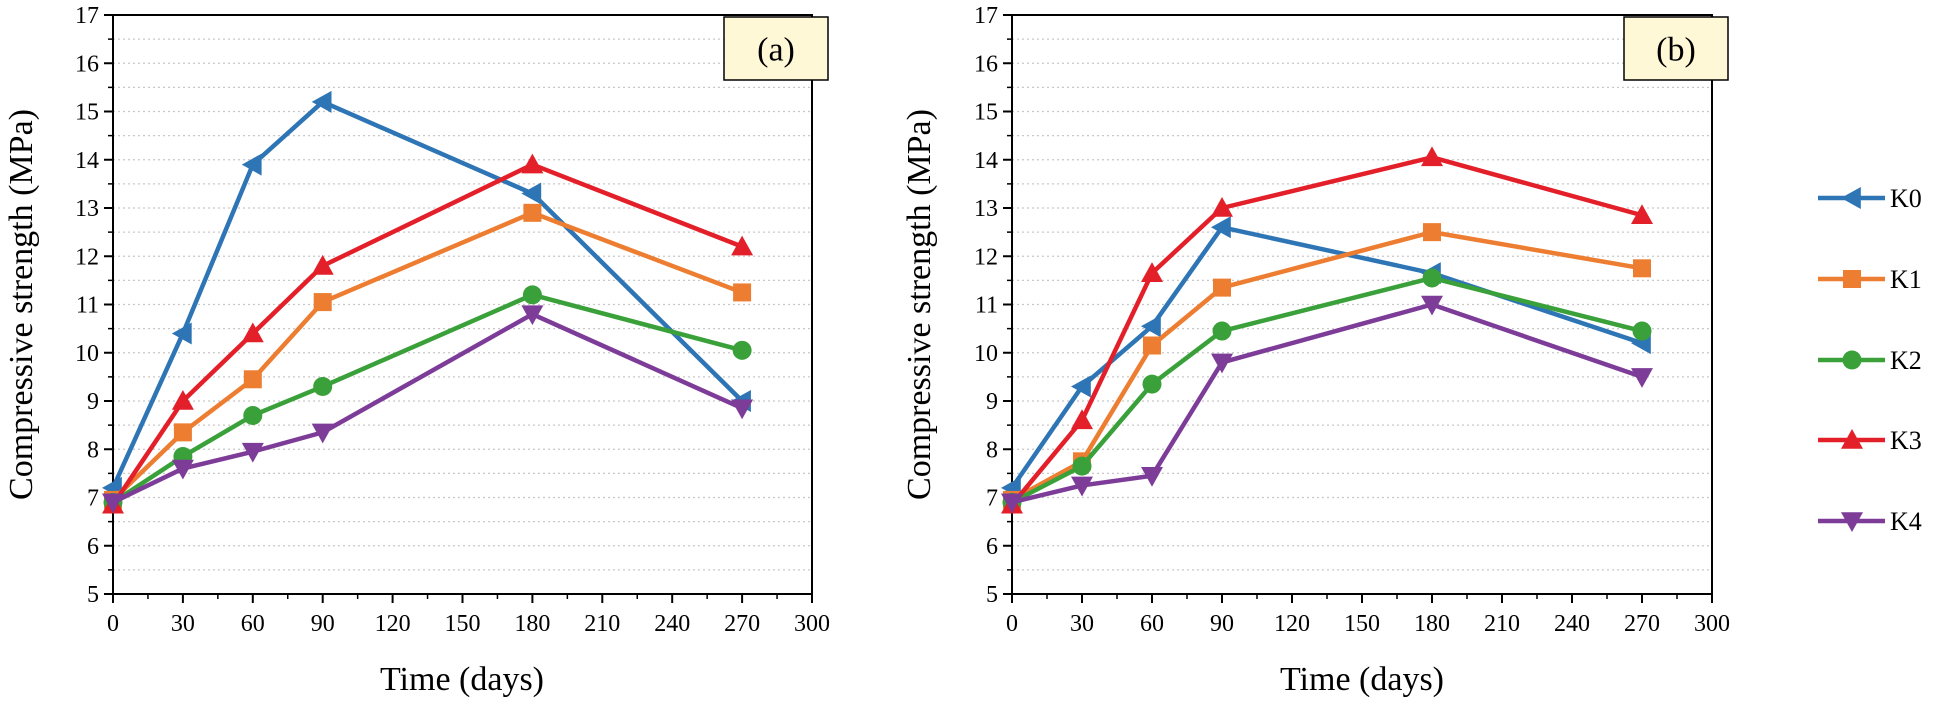  Describe the element at coordinates (1906, 279) in the screenshot. I see `legend-label: K1` at that location.